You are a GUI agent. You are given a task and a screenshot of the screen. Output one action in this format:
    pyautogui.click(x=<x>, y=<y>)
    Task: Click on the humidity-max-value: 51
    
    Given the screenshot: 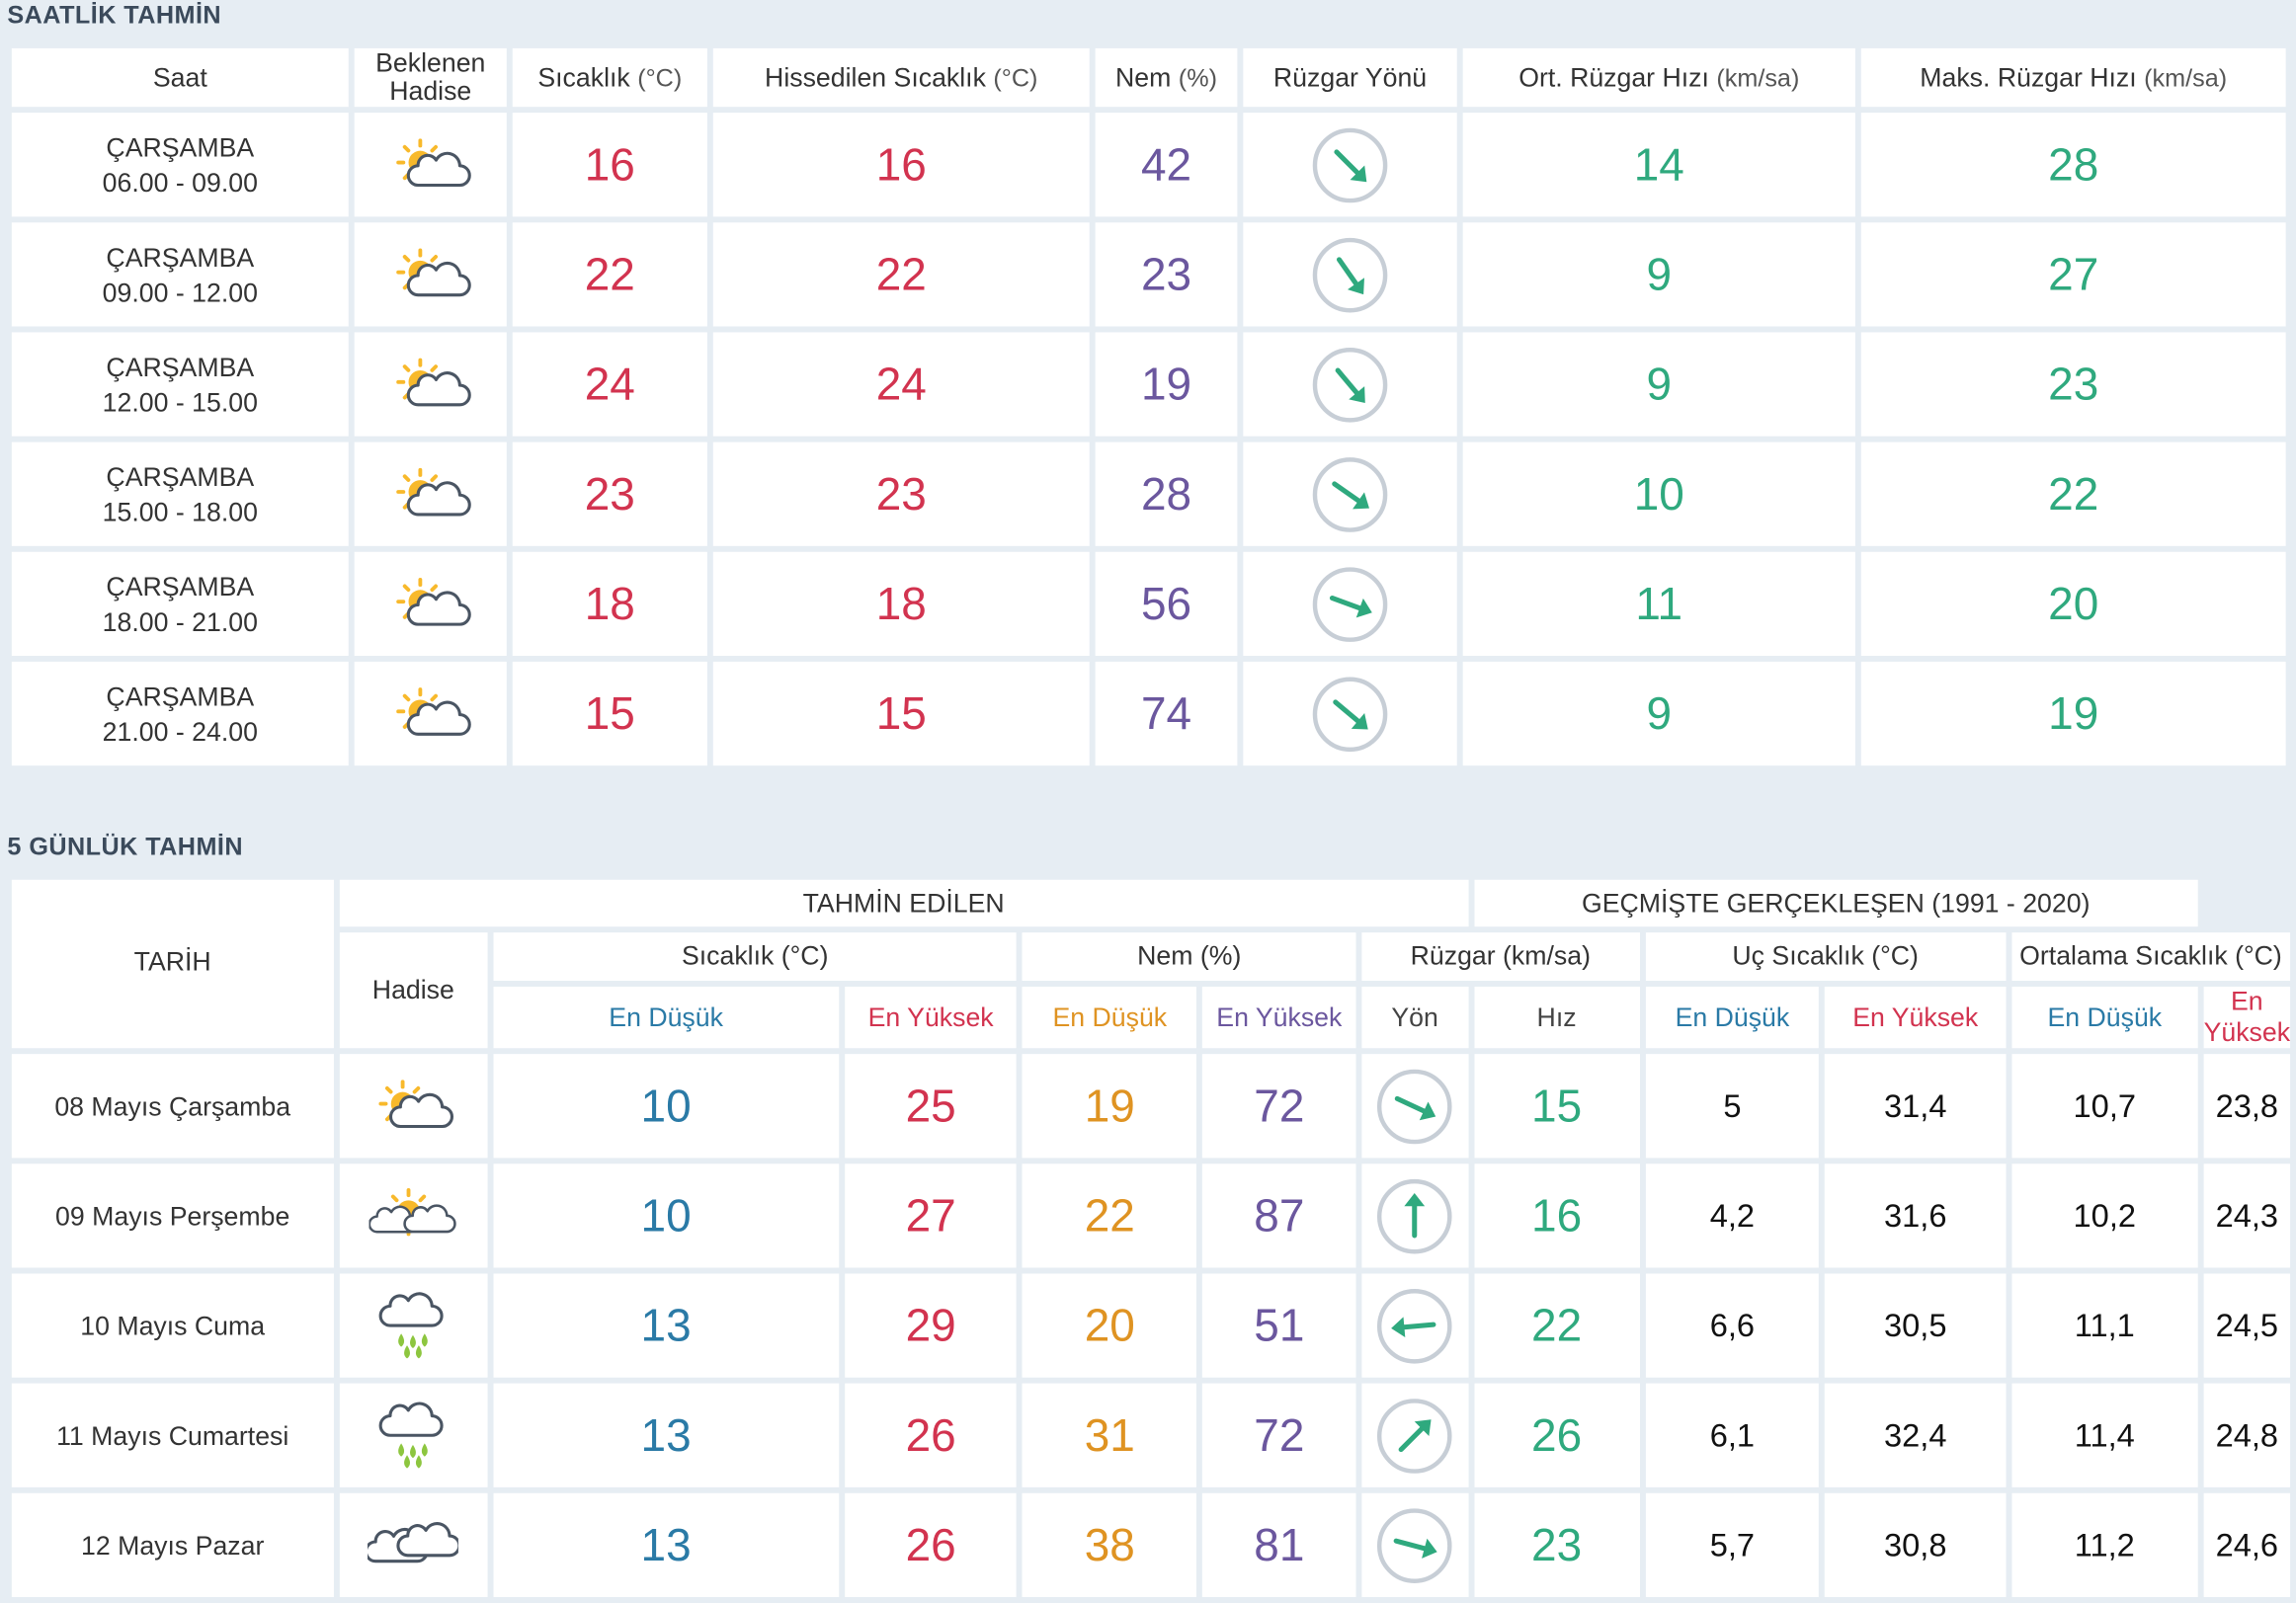 What is the action you would take?
    pyautogui.click(x=1279, y=1325)
    